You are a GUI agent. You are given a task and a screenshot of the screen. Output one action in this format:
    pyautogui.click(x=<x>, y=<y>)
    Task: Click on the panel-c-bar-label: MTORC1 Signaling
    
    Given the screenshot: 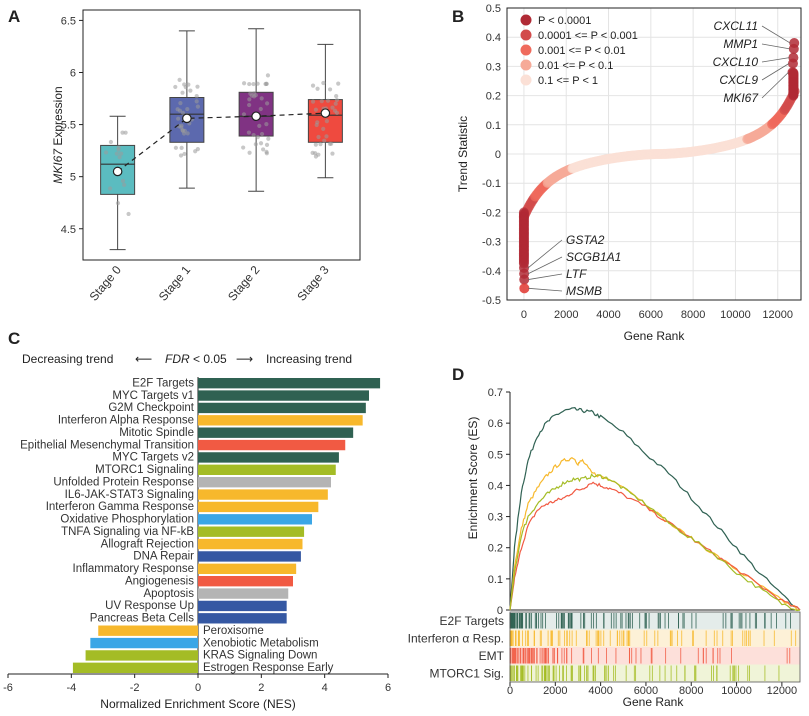 What is the action you would take?
    pyautogui.click(x=144, y=470)
    